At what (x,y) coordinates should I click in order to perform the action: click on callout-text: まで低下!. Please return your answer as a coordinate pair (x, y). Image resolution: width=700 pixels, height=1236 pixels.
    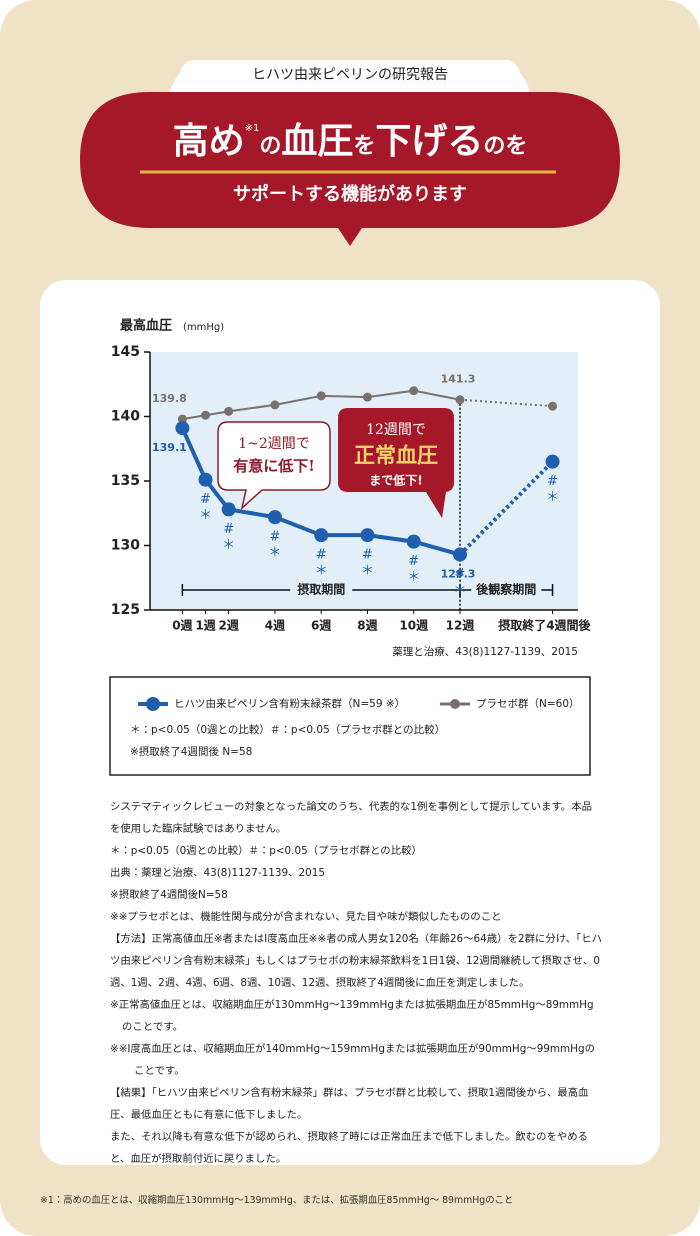
    Looking at the image, I should click on (395, 480).